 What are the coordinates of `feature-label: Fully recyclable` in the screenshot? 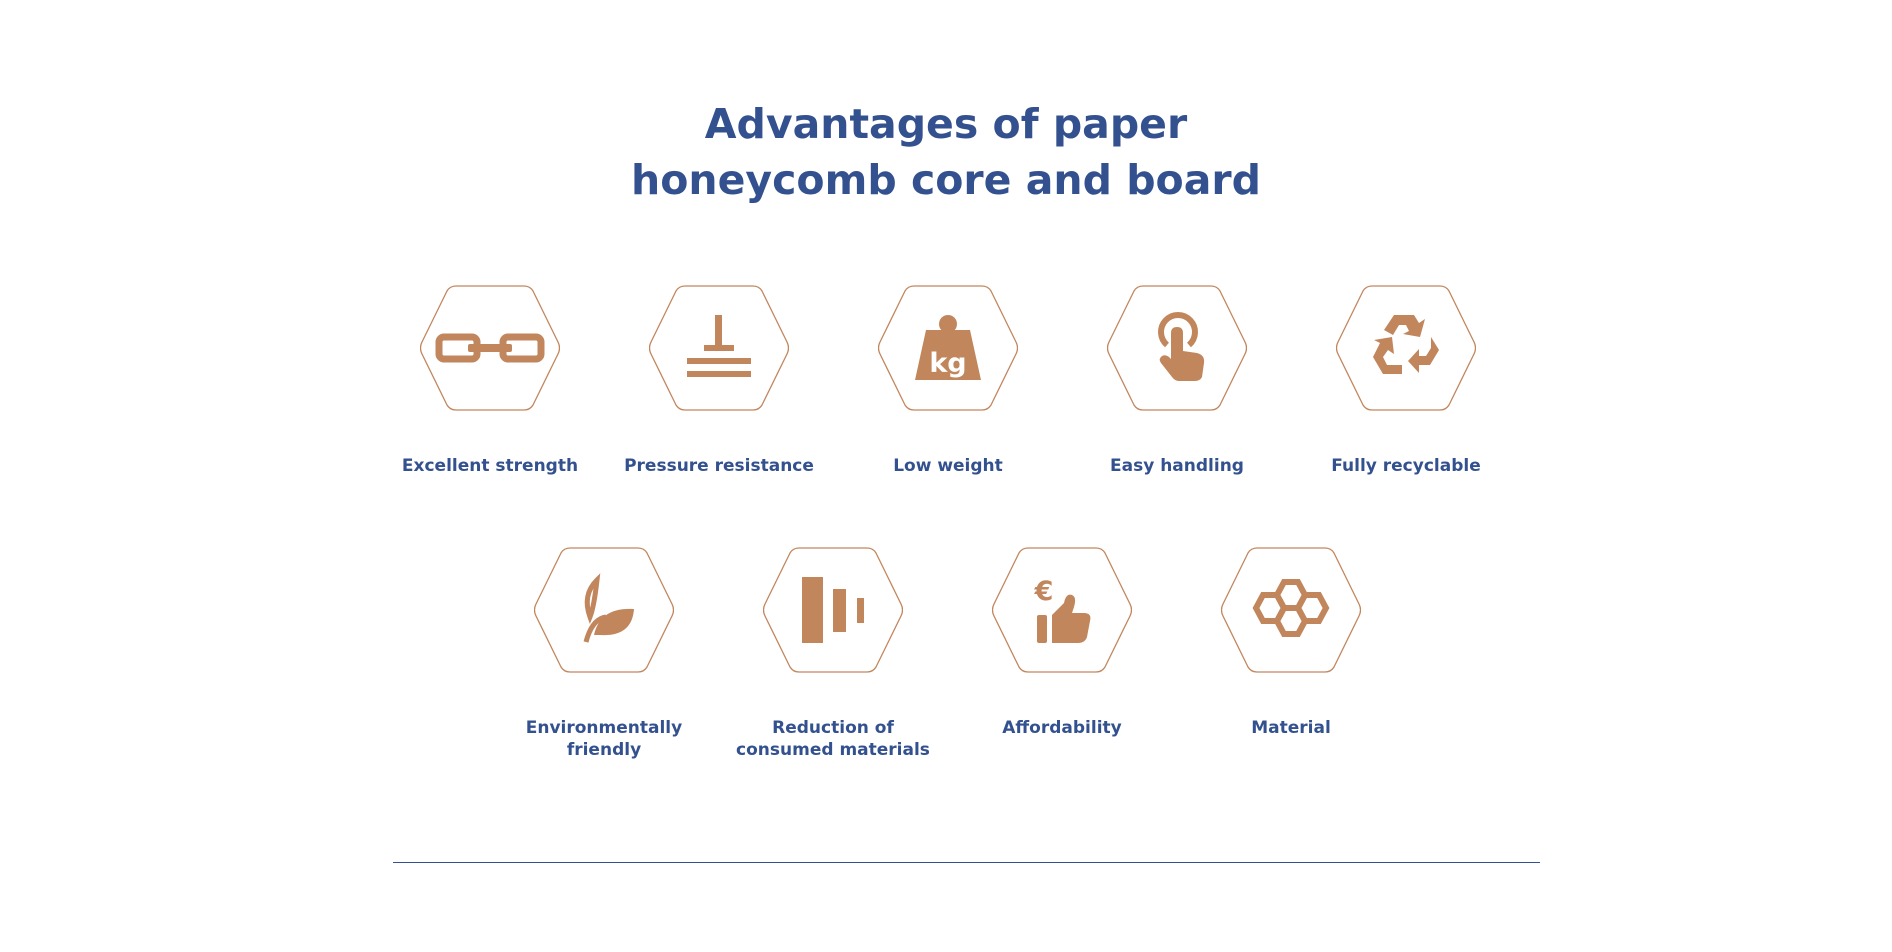 It's located at (1406, 466).